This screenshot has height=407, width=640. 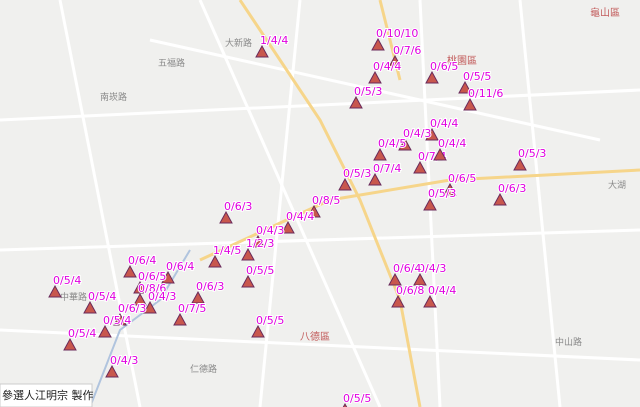 What do you see at coordinates (192, 308) in the screenshot?
I see `marker-label: 0/7/5` at bounding box center [192, 308].